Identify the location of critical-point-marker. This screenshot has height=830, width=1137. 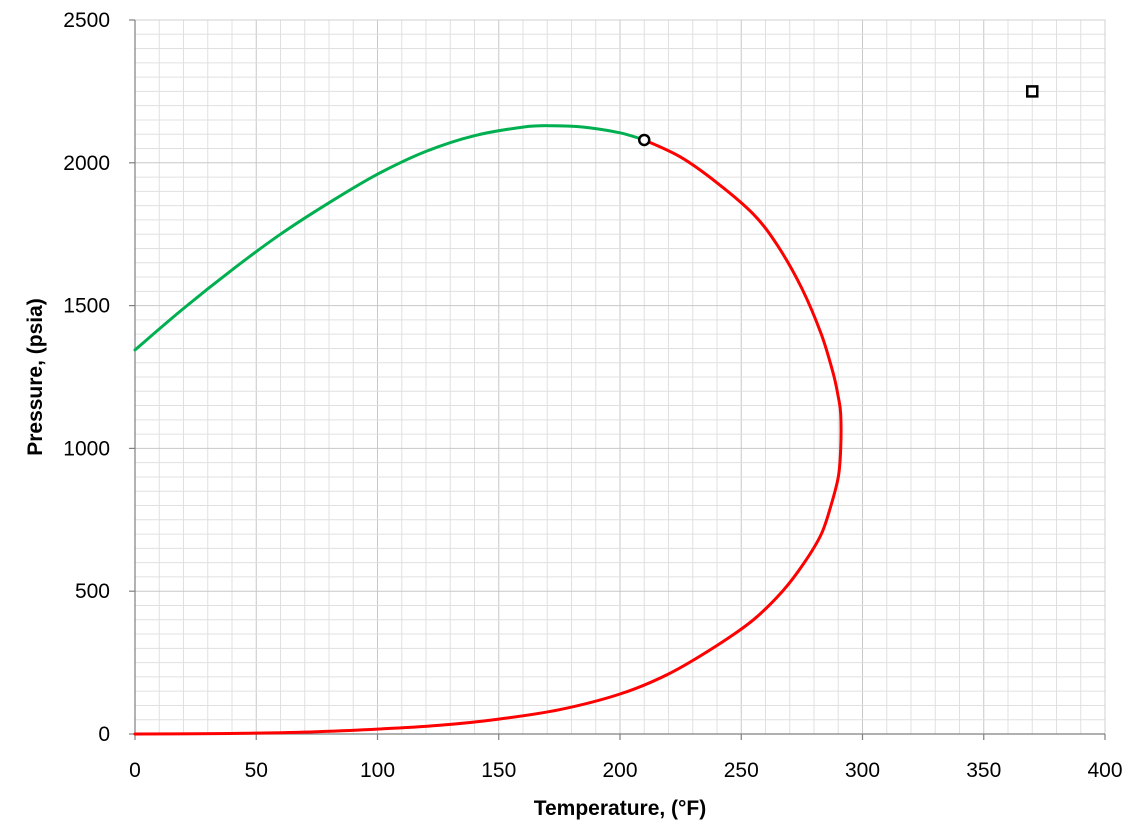
(644, 140).